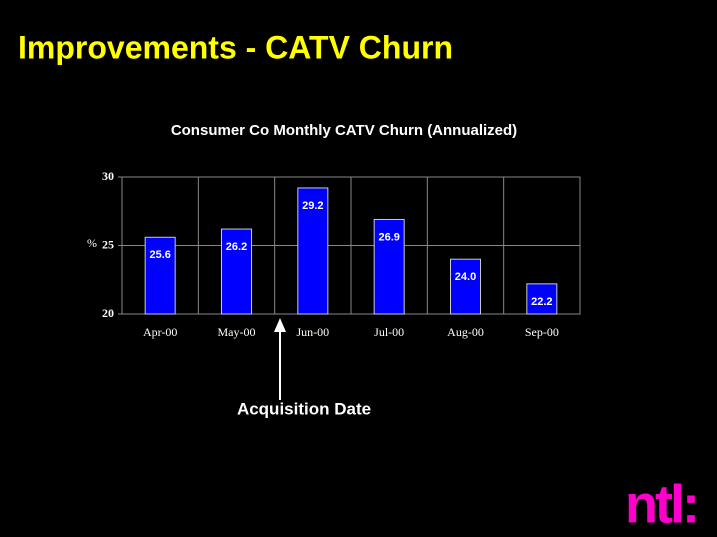  What do you see at coordinates (236, 247) in the screenshot?
I see `value-label: 26.2` at bounding box center [236, 247].